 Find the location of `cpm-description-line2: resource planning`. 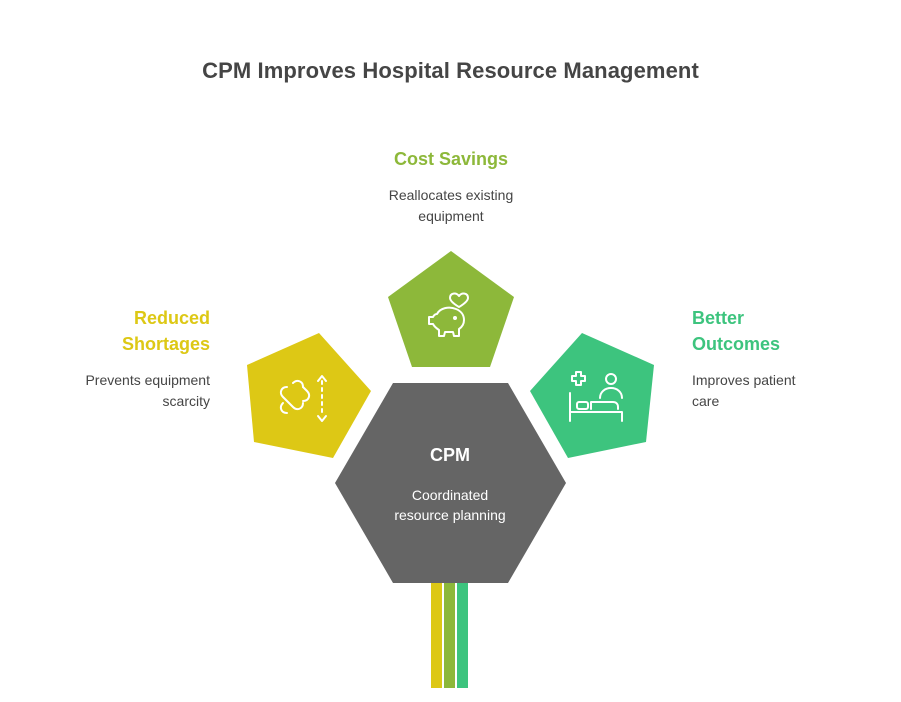

cpm-description-line2: resource planning is located at coordinates (450, 515).